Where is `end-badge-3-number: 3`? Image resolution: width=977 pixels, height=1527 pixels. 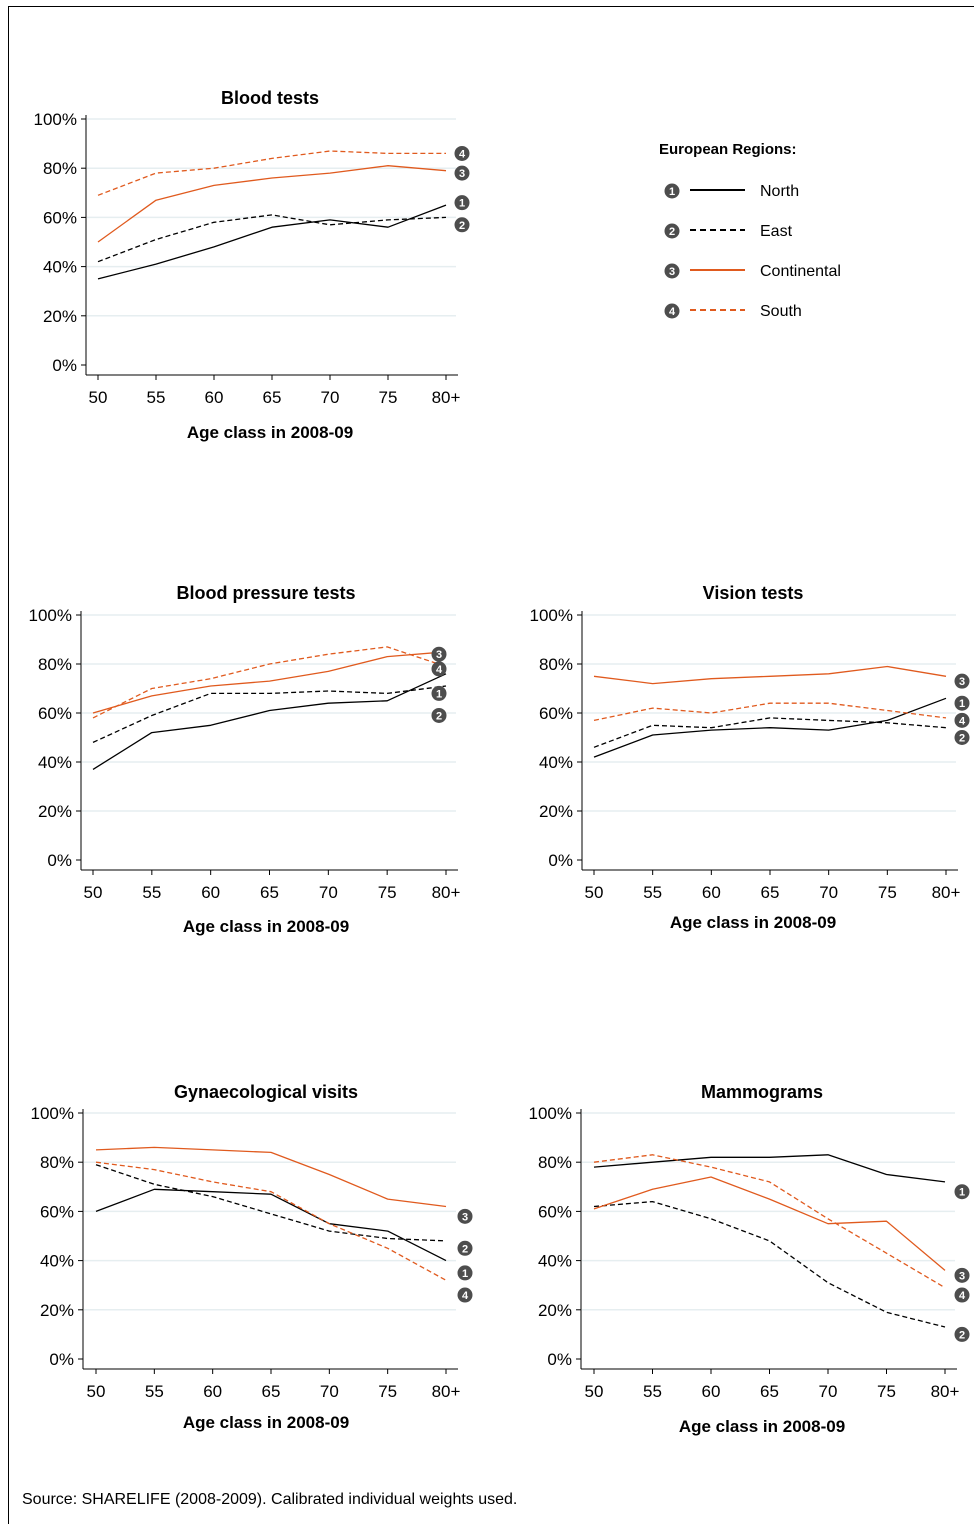
end-badge-3-number: 3 is located at coordinates (465, 1217).